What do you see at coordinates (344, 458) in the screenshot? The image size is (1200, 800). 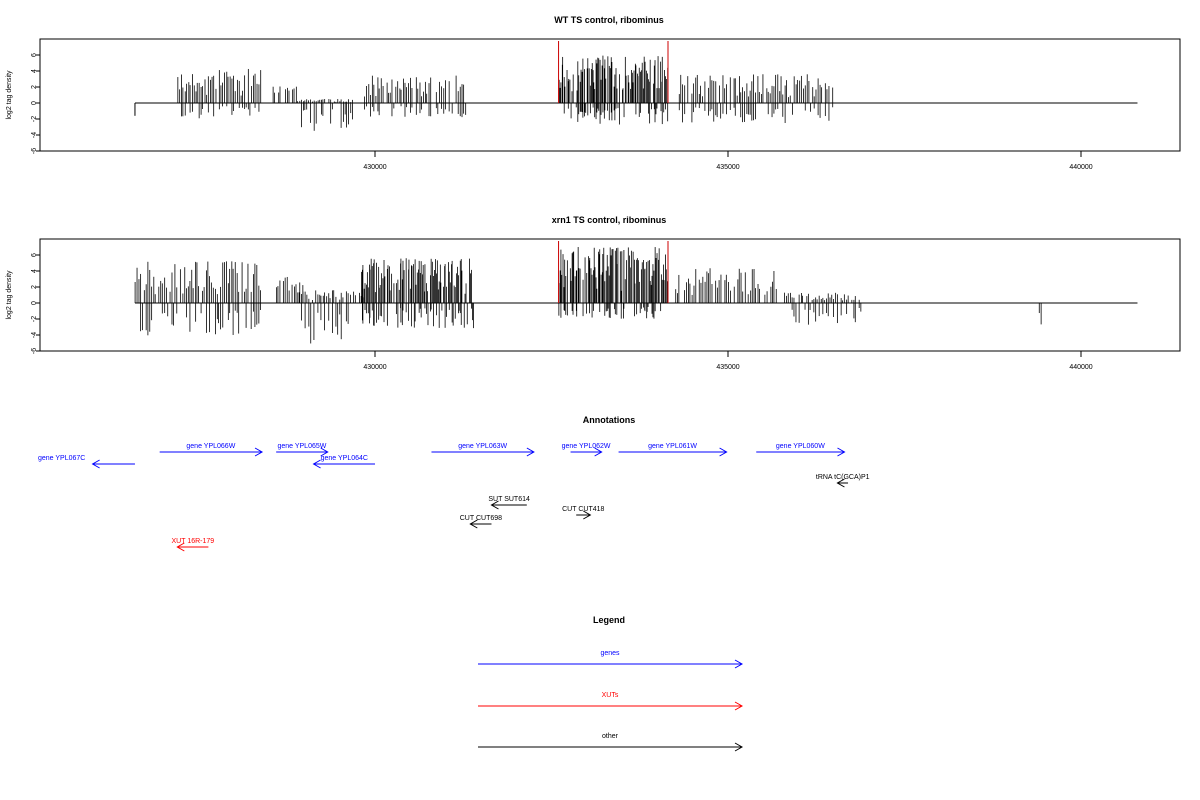 I see `annotation-label: gene YPL064C` at bounding box center [344, 458].